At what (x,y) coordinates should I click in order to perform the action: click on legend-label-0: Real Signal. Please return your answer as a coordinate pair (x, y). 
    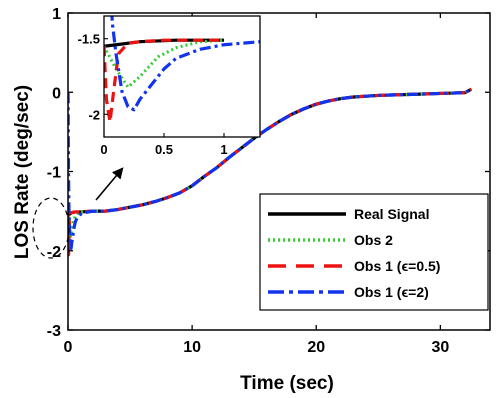
    Looking at the image, I should click on (391, 214).